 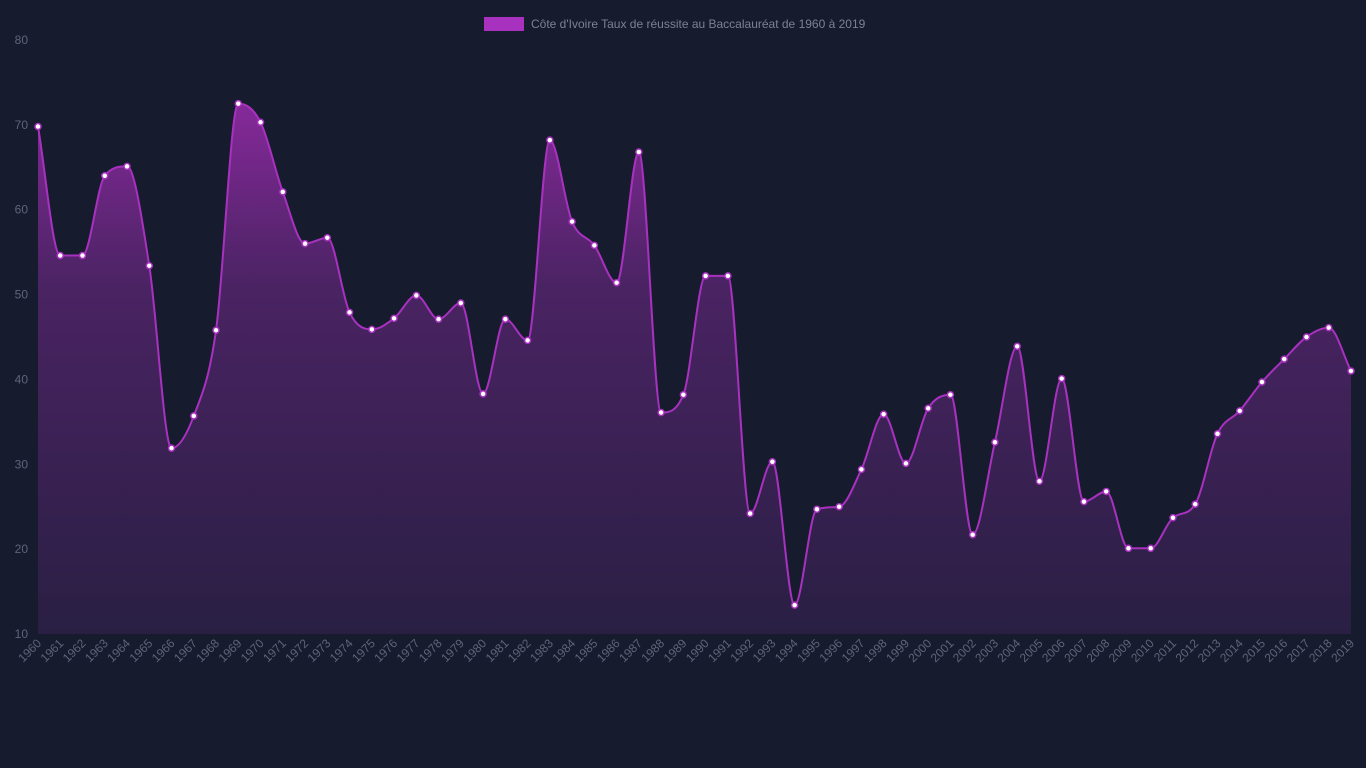 What do you see at coordinates (741, 650) in the screenshot?
I see `x-tick-label: 1992` at bounding box center [741, 650].